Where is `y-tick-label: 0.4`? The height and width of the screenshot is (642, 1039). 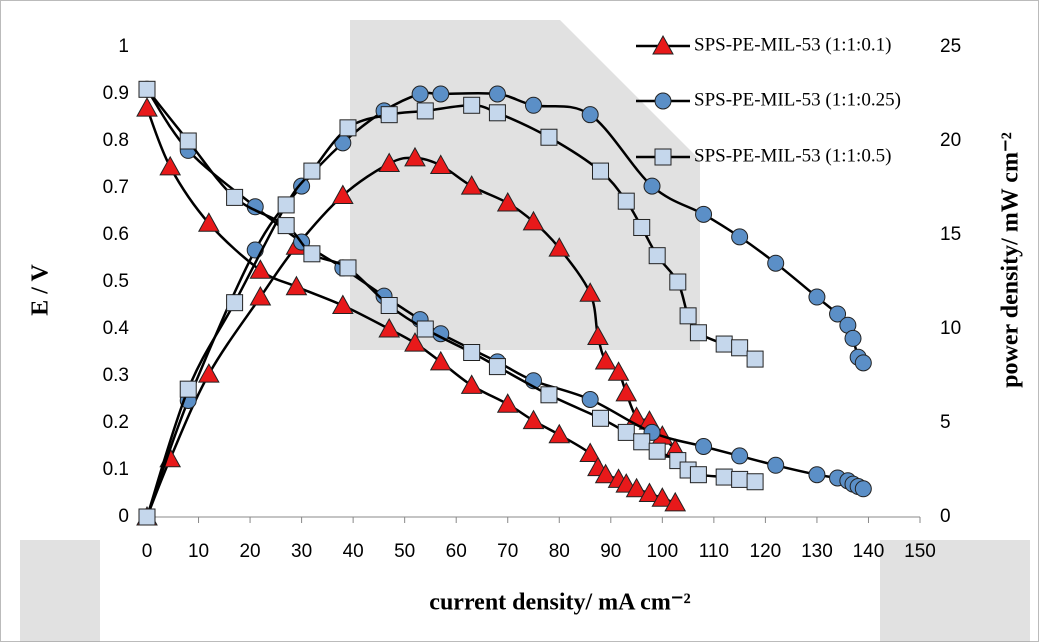
y-tick-label: 0.4 is located at coordinates (116, 328).